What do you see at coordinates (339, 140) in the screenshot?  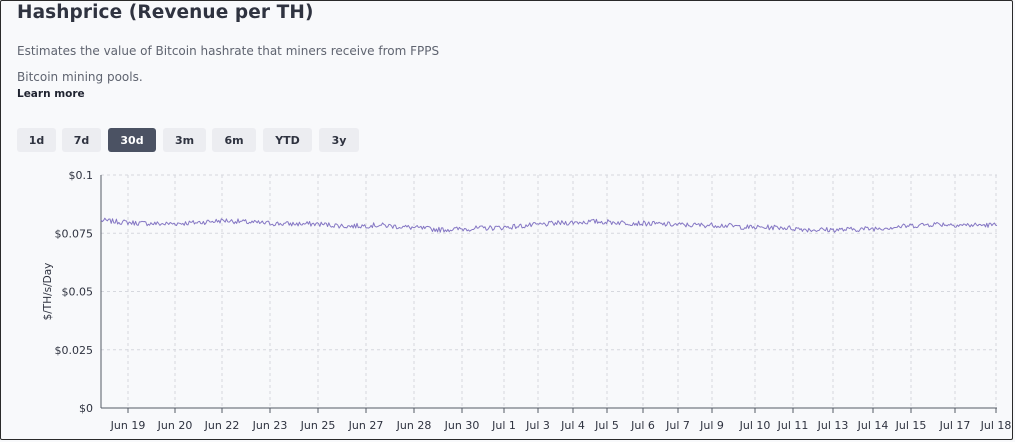 I see `range-3y: 3y` at bounding box center [339, 140].